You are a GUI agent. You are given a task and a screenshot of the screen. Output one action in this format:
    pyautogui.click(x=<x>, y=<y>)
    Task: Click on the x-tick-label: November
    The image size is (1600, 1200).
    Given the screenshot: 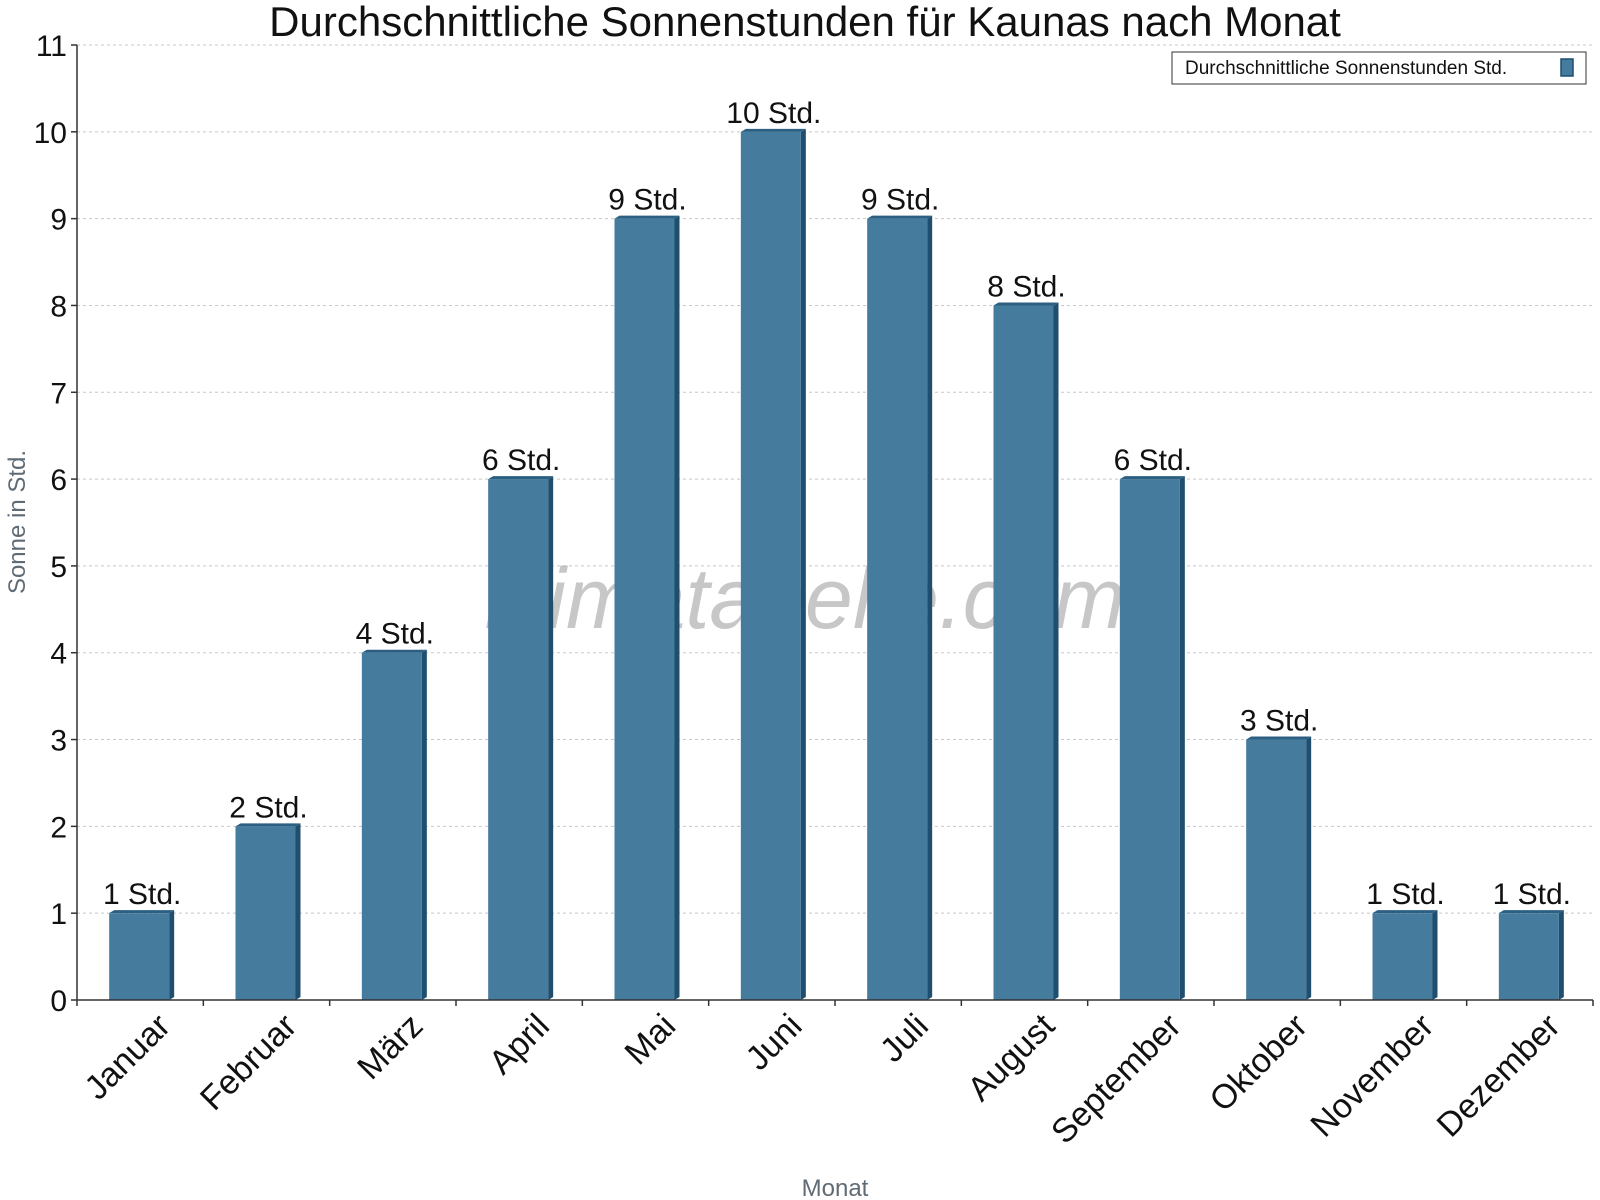 What is the action you would take?
    pyautogui.click(x=1372, y=1076)
    